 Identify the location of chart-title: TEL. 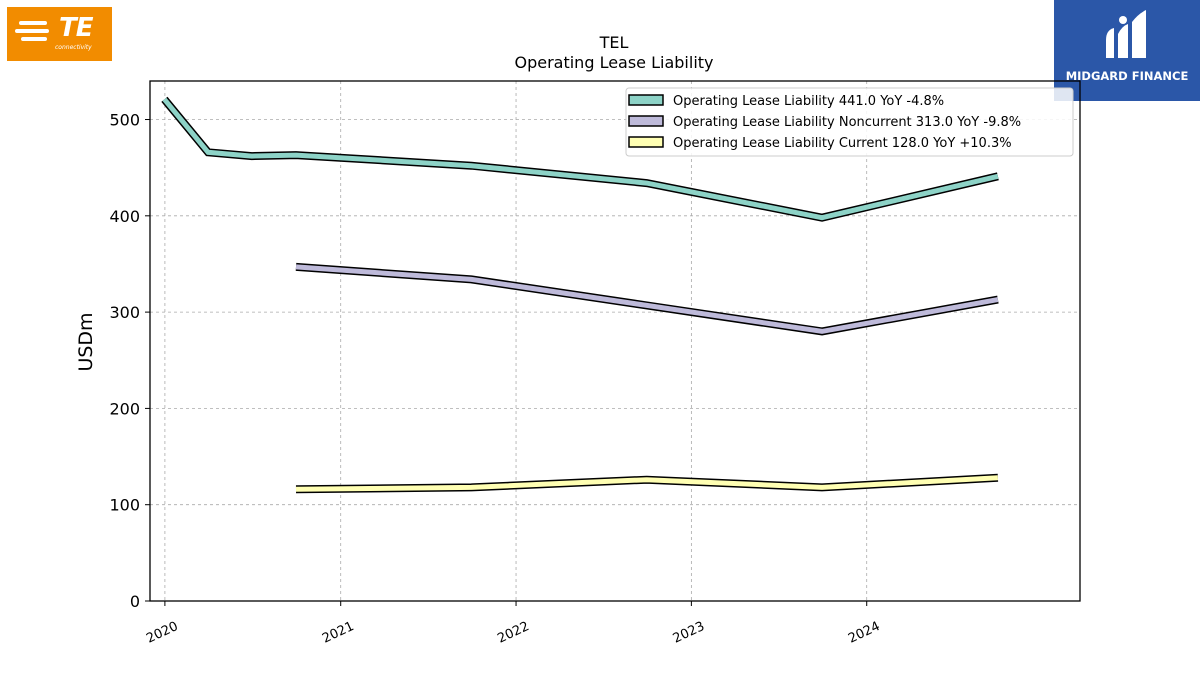
(614, 42).